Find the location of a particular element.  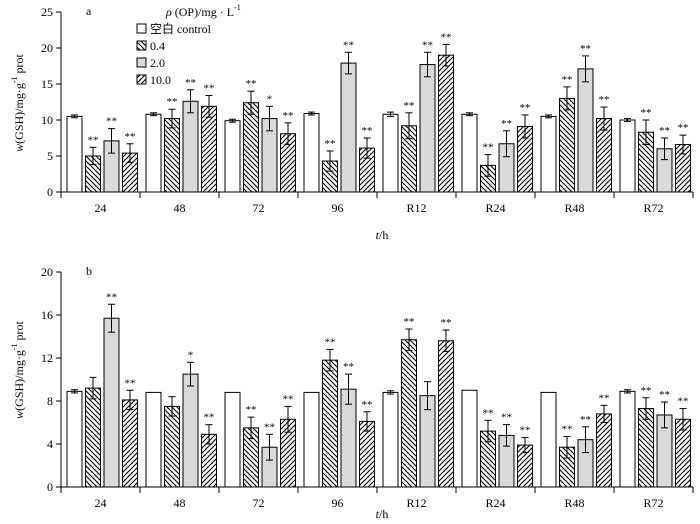

legend-item-0-4: 0.4 is located at coordinates (150, 46).